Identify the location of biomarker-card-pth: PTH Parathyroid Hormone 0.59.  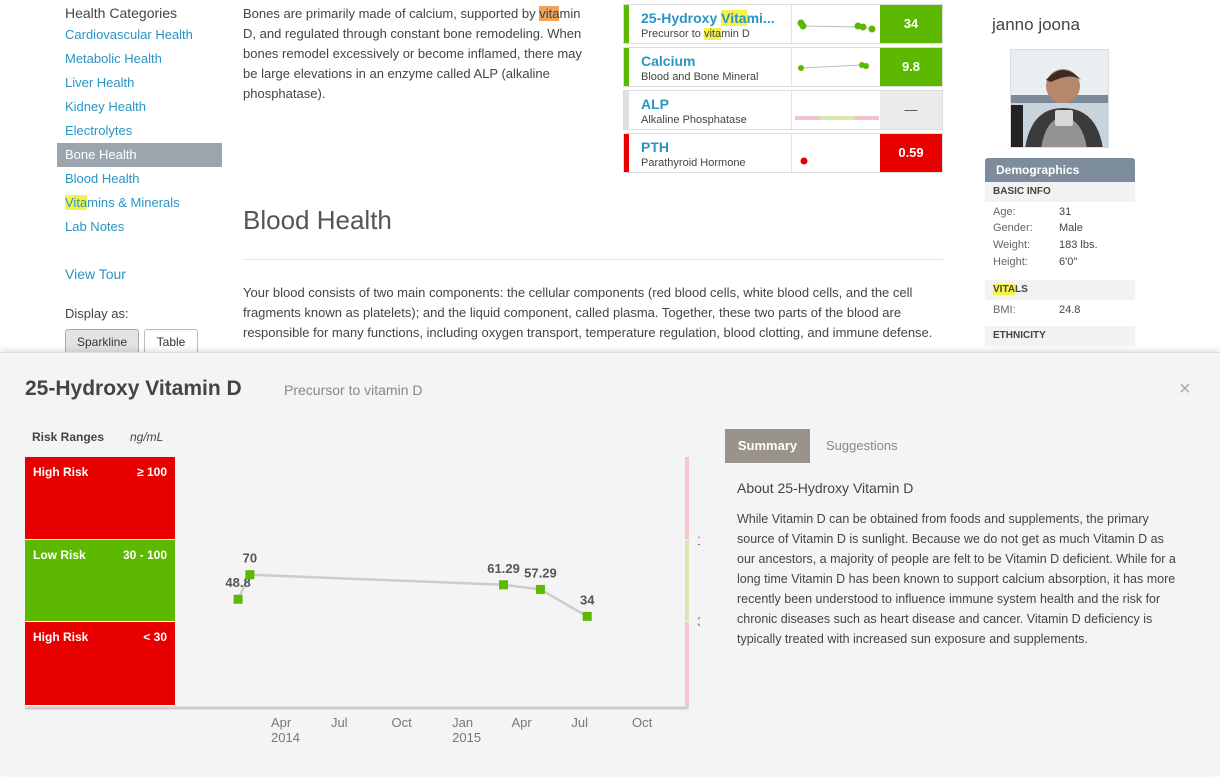
(783, 153).